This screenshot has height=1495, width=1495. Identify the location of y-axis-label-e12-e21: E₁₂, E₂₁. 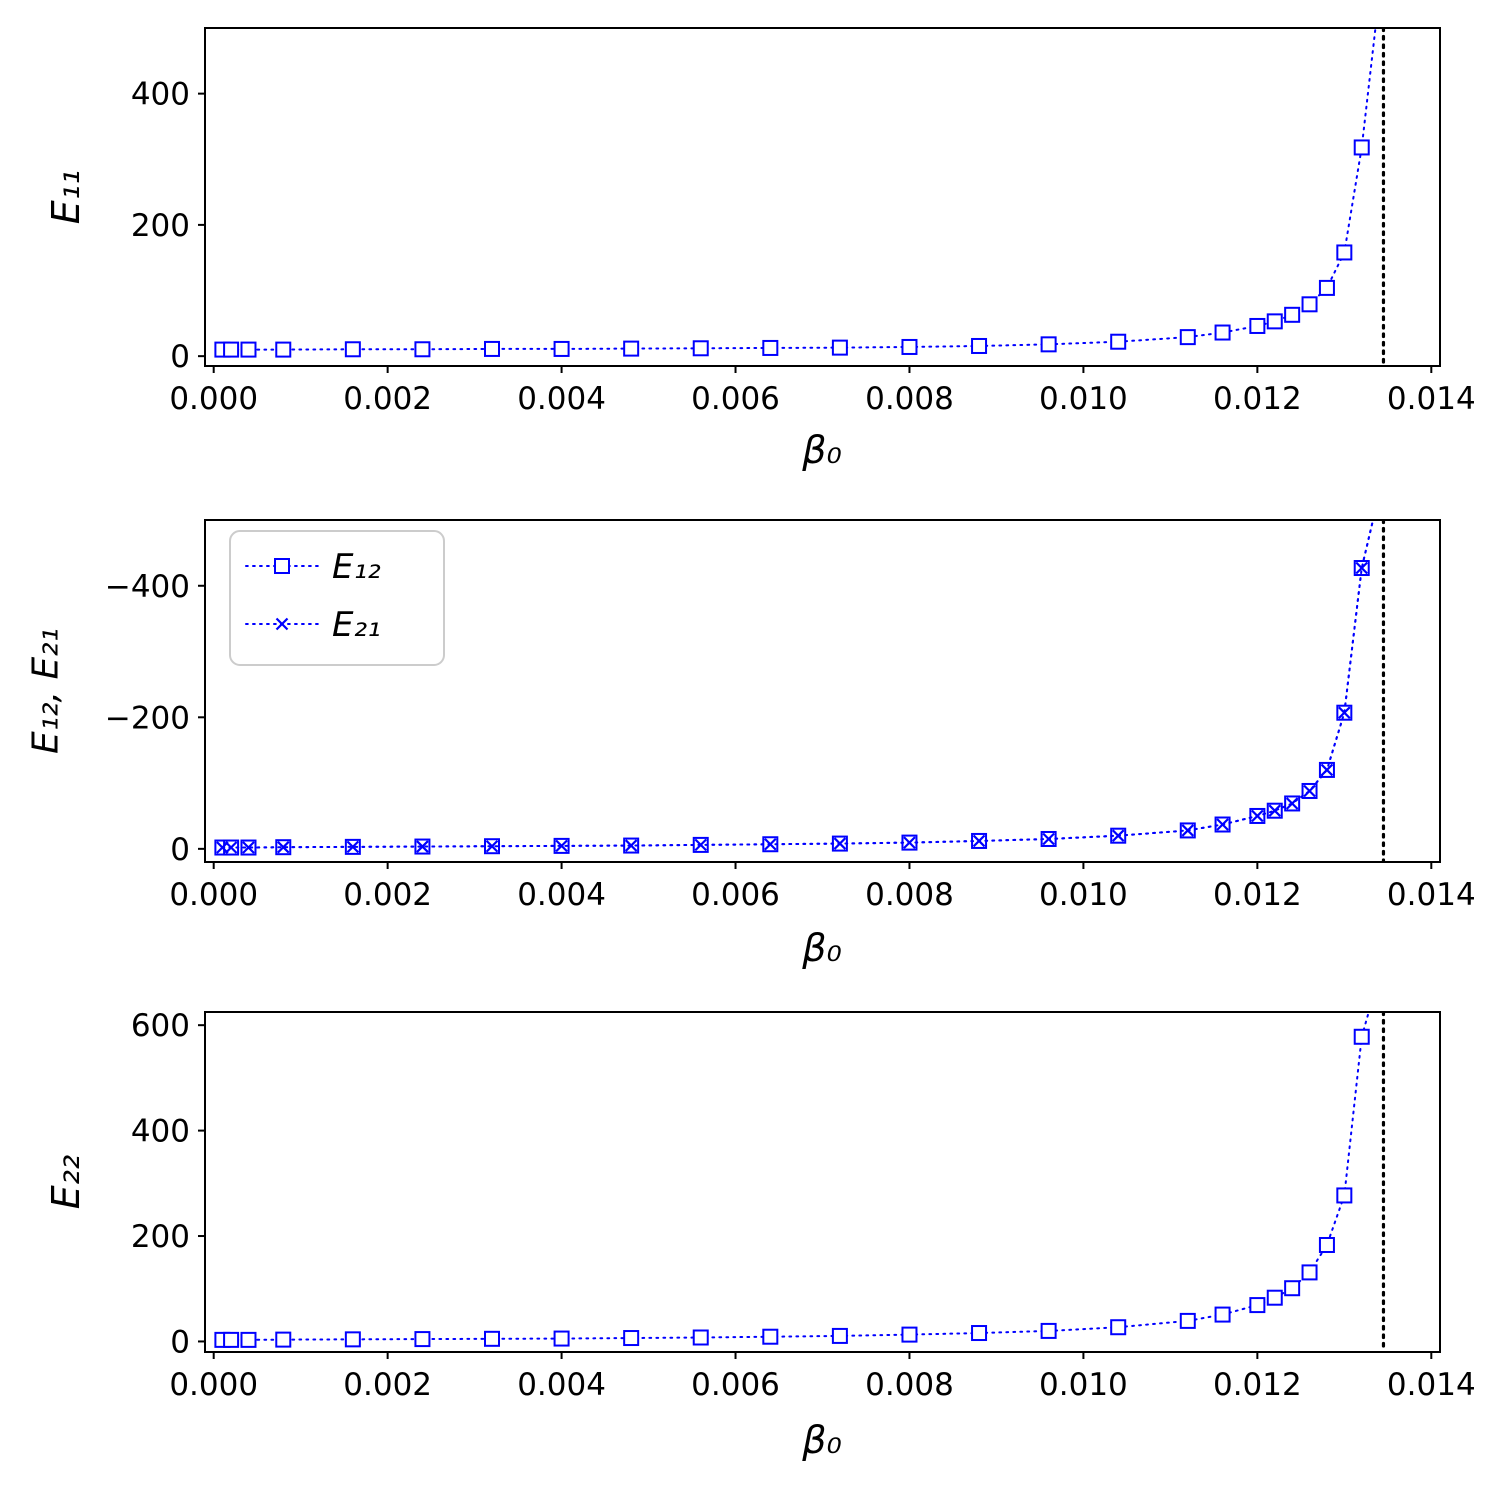
(46, 691).